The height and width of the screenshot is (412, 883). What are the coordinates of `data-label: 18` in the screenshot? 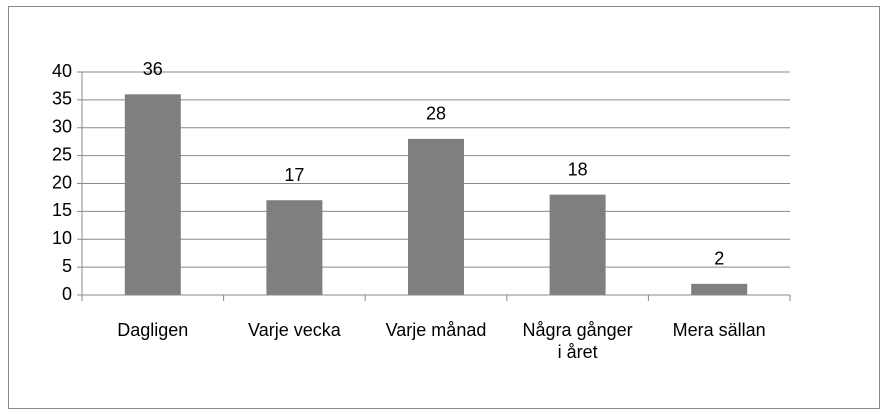 It's located at (578, 169).